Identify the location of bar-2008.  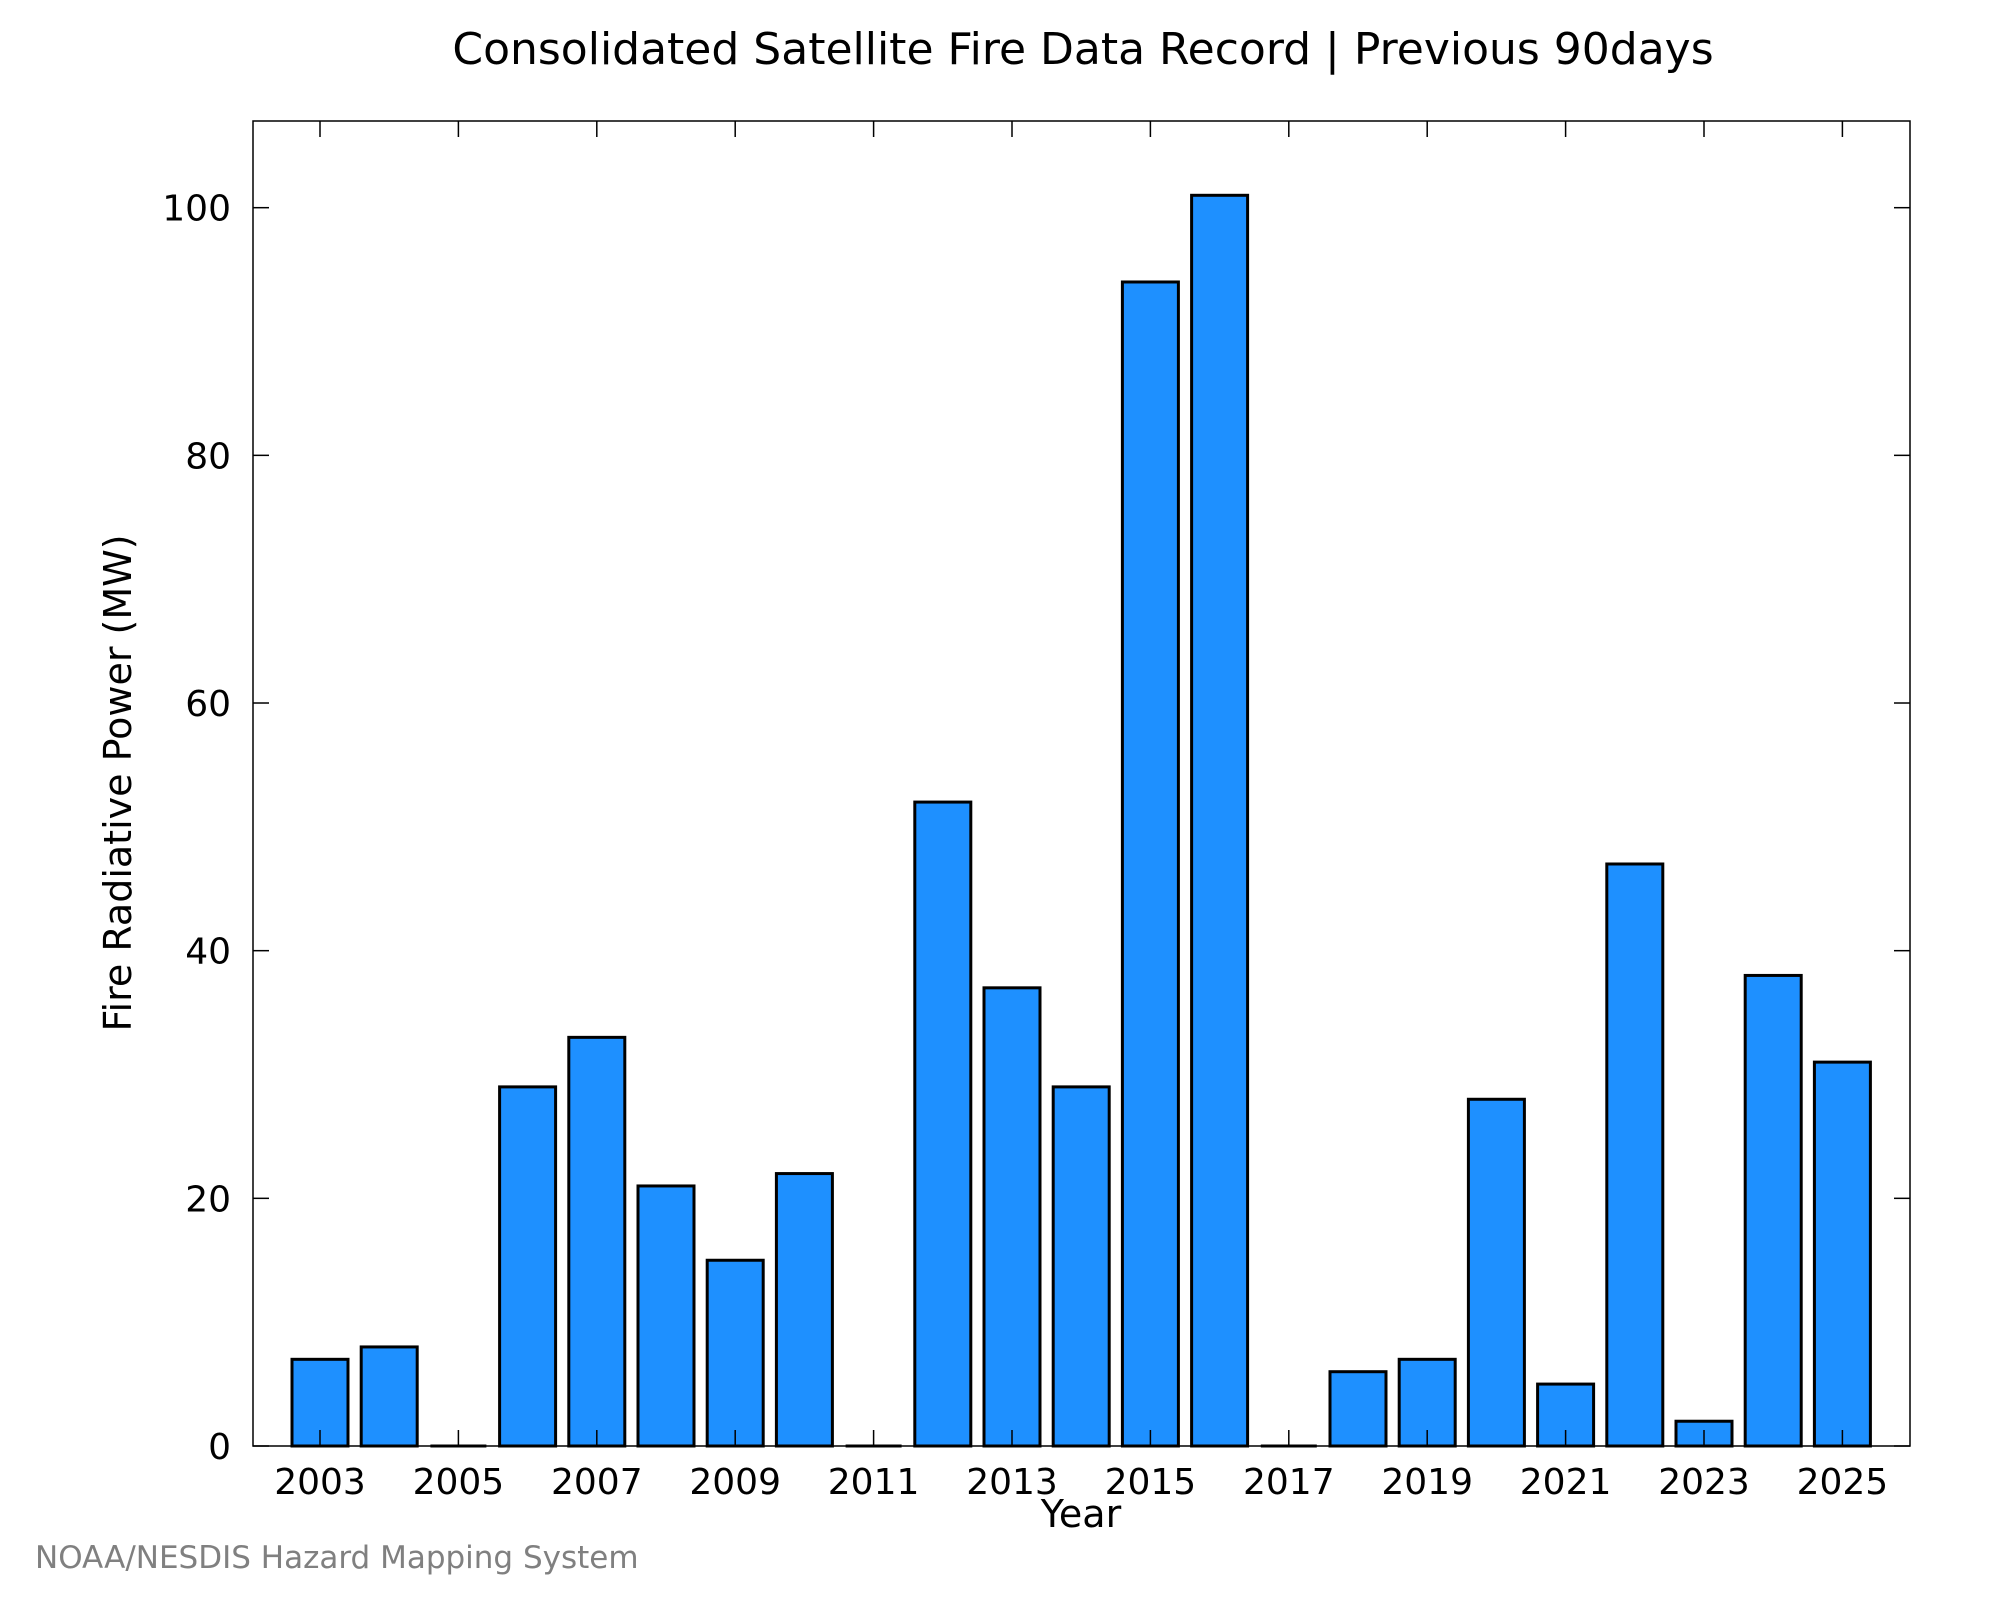
(666, 1316).